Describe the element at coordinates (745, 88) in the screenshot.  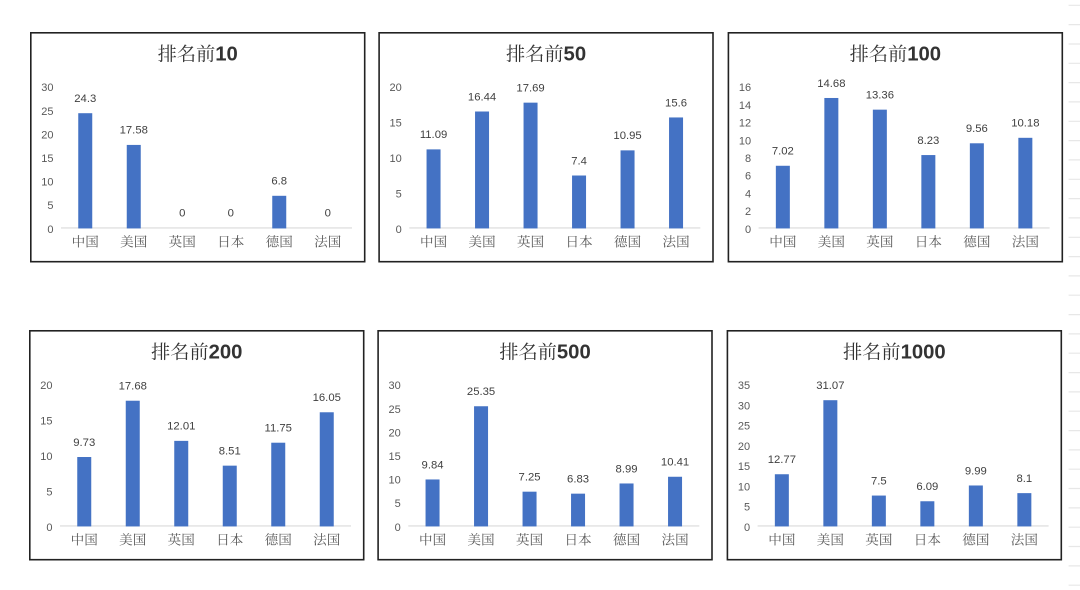
I see `svg-text: 16` at that location.